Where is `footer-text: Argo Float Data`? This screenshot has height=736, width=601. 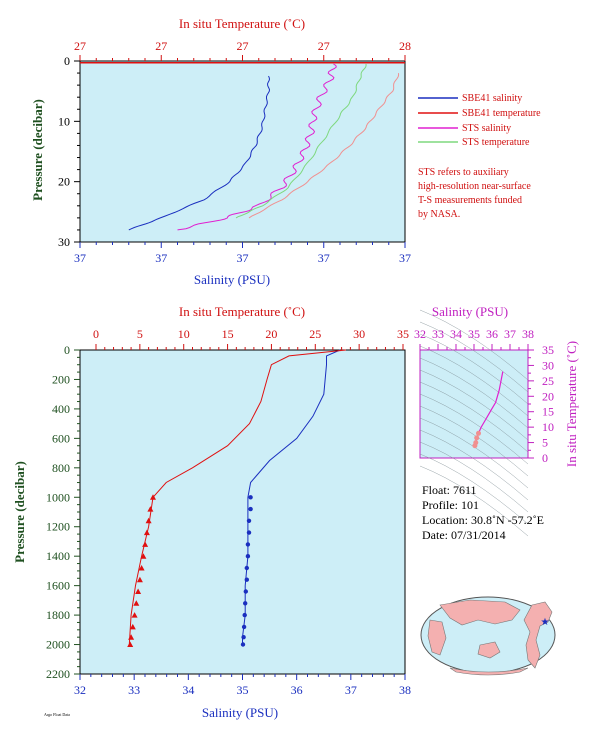
footer-text: Argo Float Data is located at coordinates (57, 714).